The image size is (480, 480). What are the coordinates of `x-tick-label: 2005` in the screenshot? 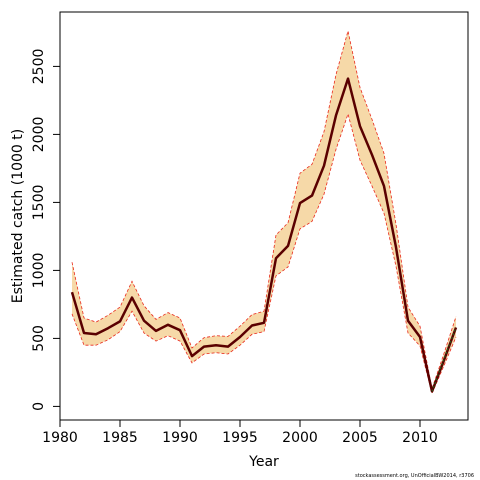 It's located at (360, 438).